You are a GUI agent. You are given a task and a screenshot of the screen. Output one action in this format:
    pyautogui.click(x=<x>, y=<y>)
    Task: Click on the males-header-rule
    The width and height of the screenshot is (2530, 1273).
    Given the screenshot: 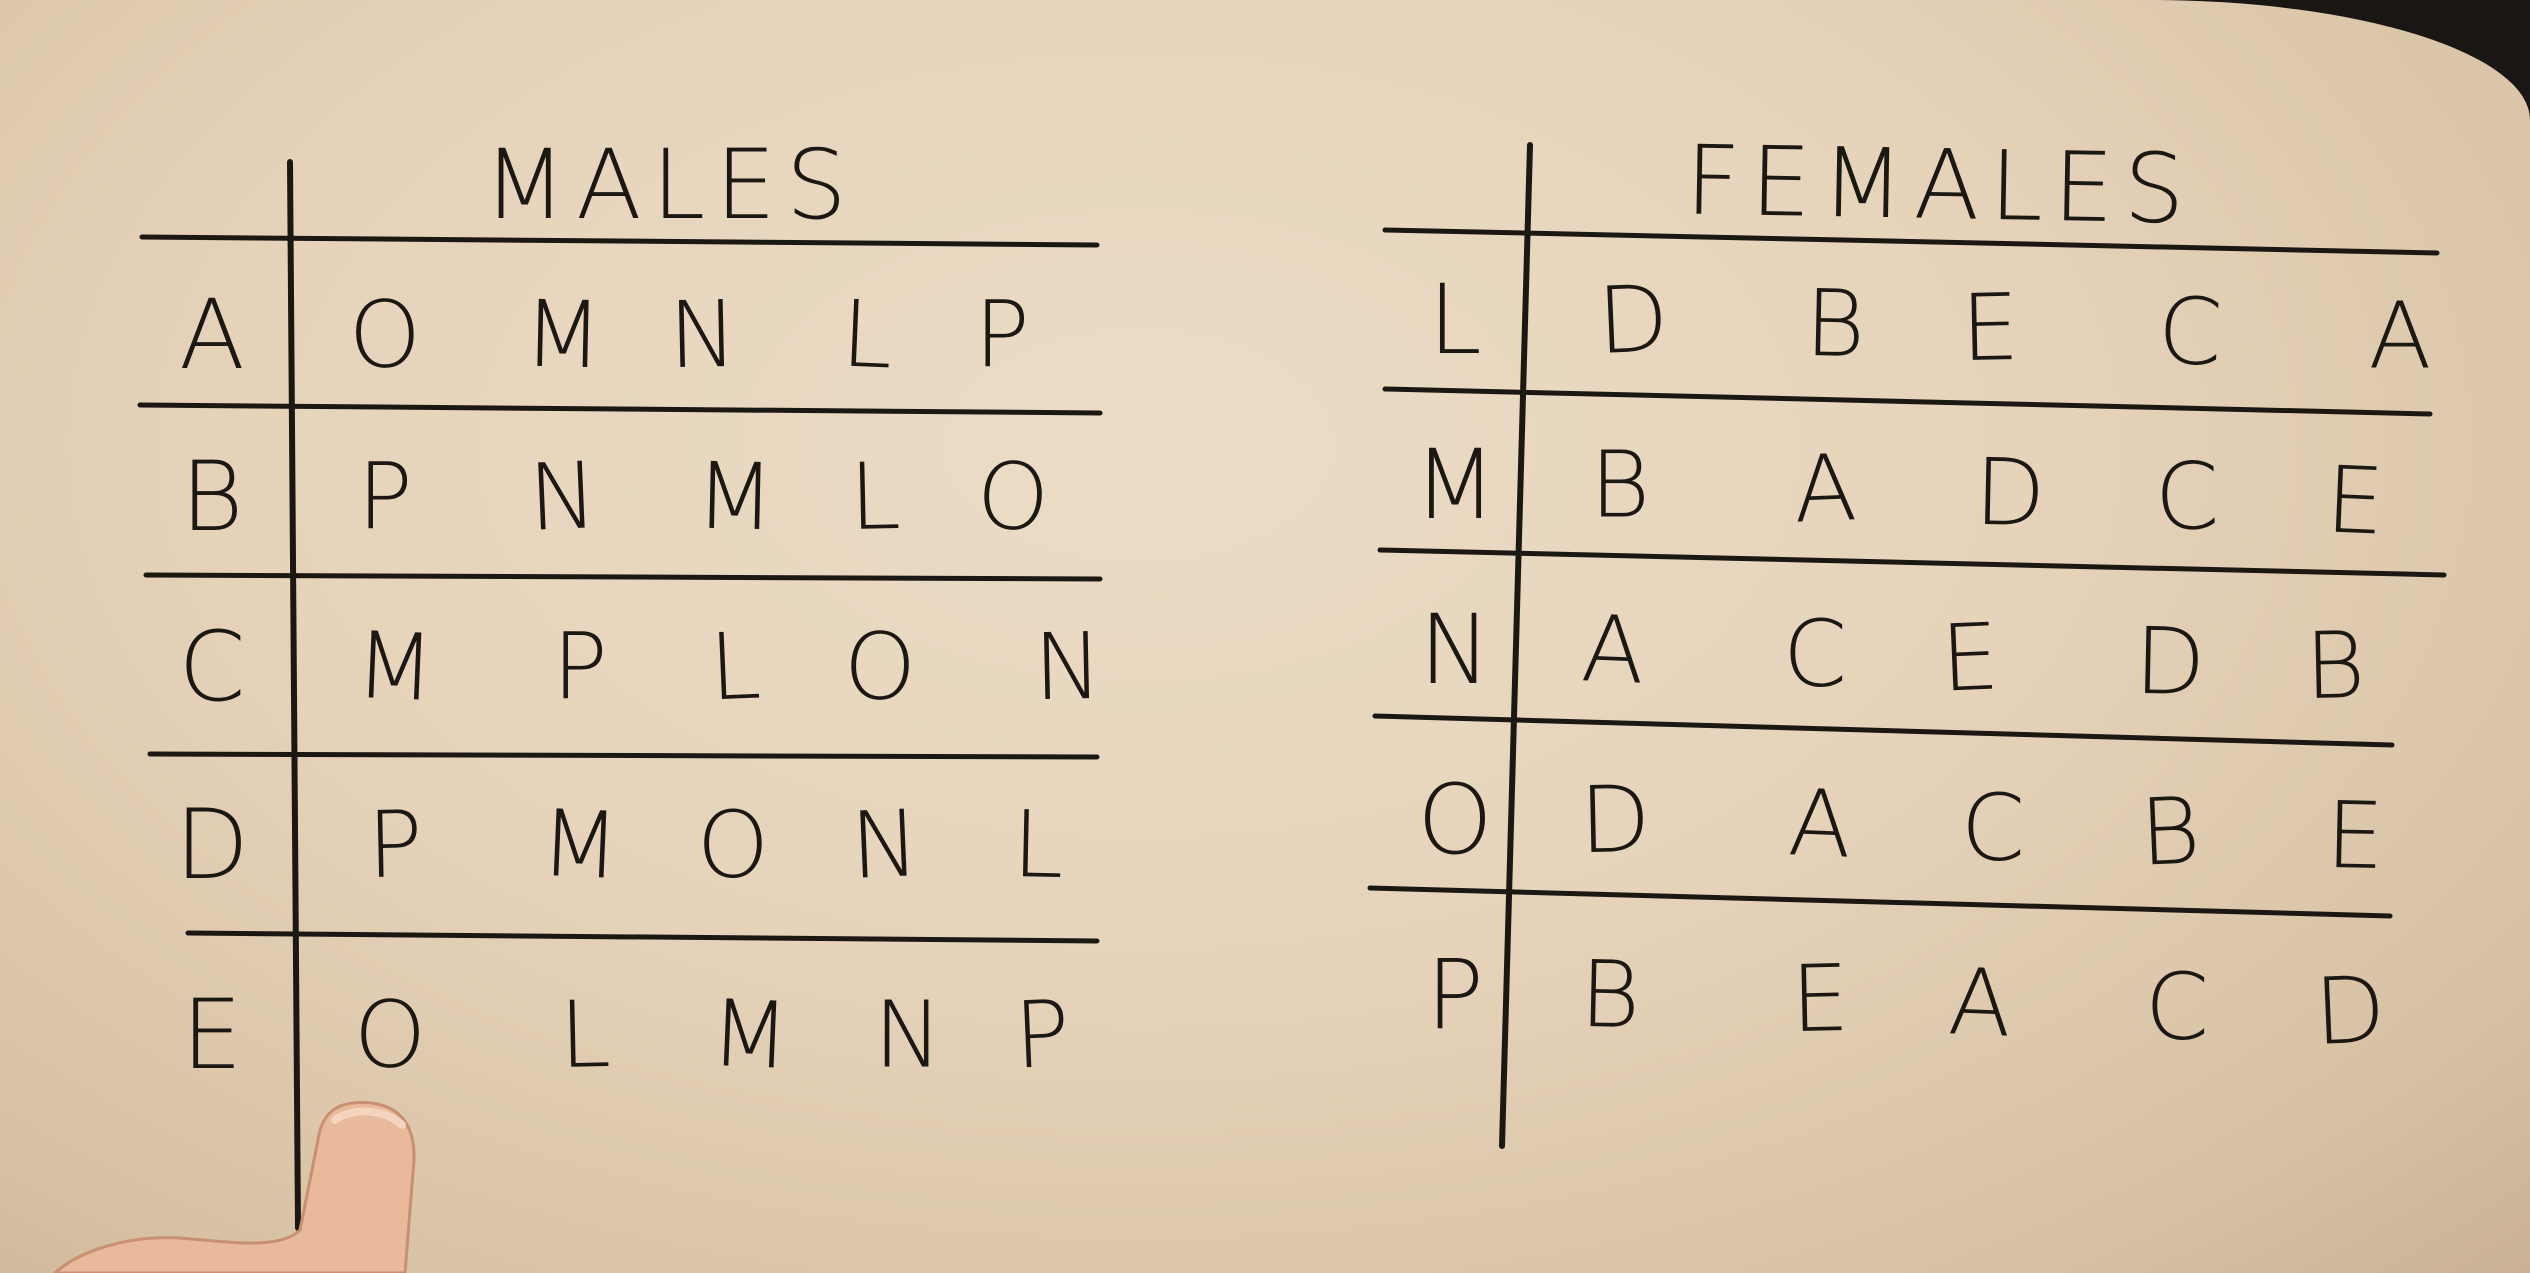 What is the action you would take?
    pyautogui.click(x=619, y=241)
    